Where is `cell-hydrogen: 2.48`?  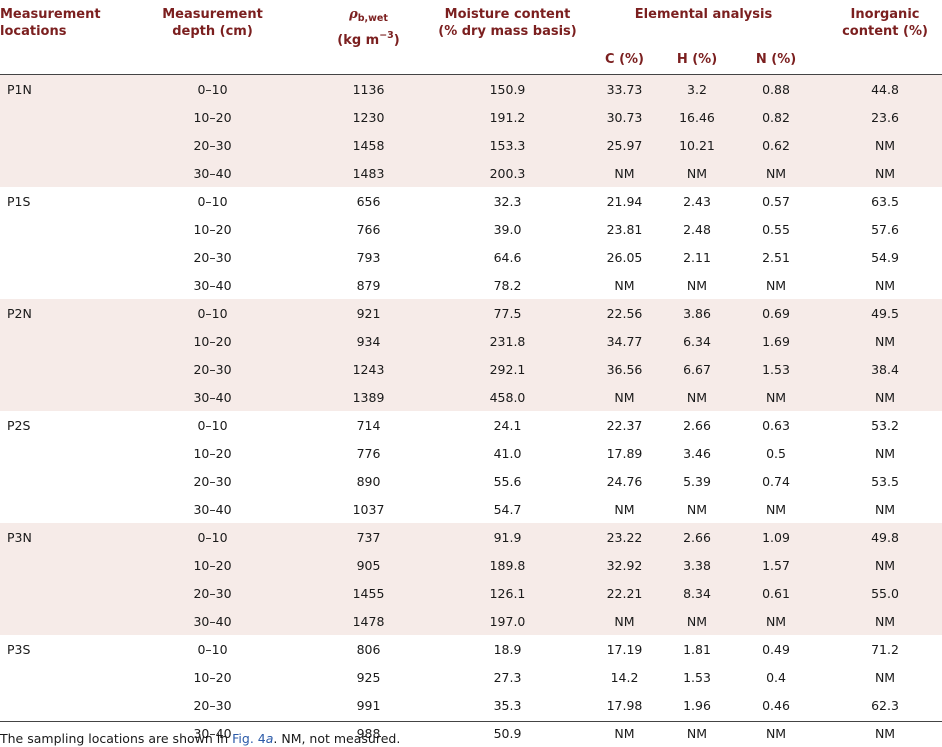 cell-hydrogen: 2.48 is located at coordinates (697, 229).